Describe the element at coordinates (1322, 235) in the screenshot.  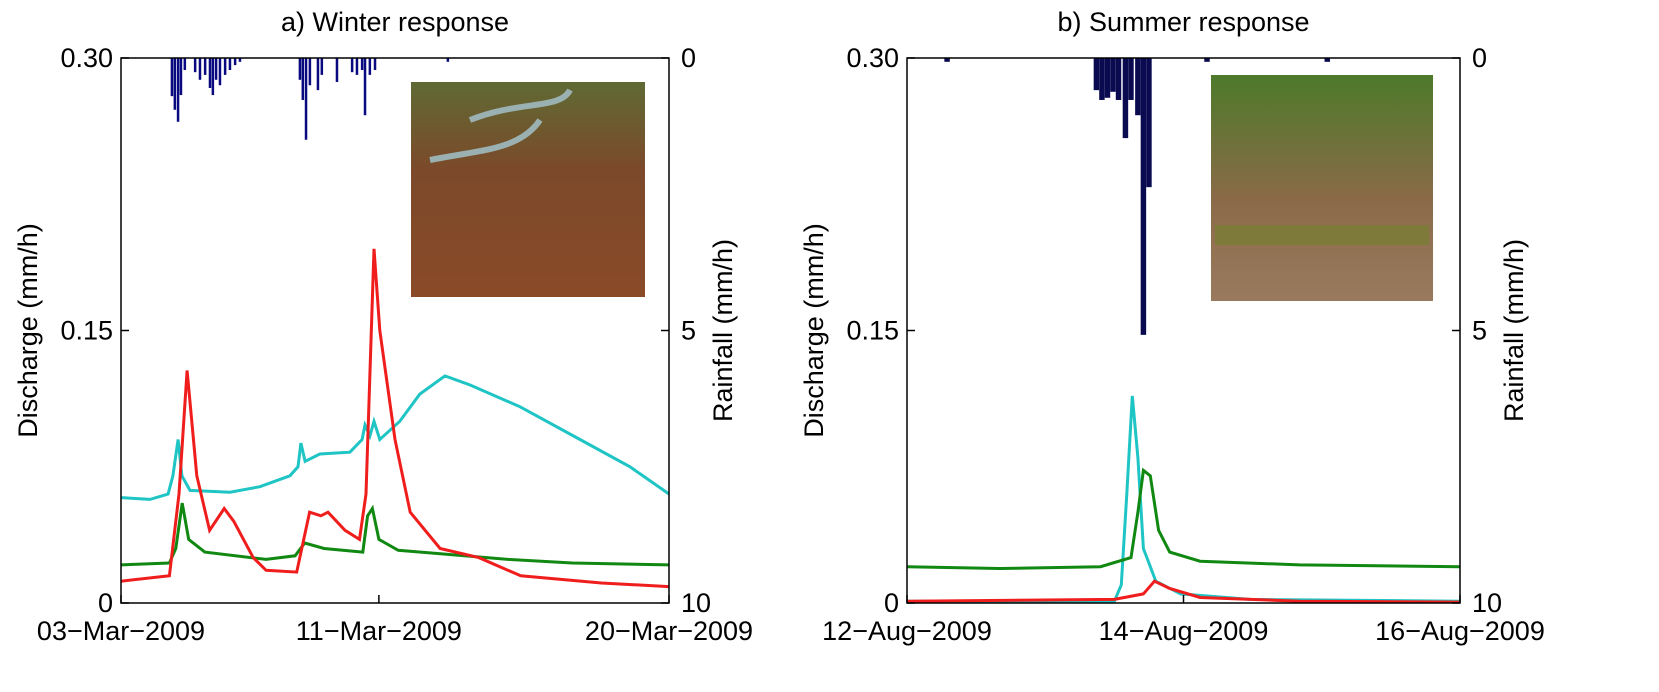
I see `photo-fence` at that location.